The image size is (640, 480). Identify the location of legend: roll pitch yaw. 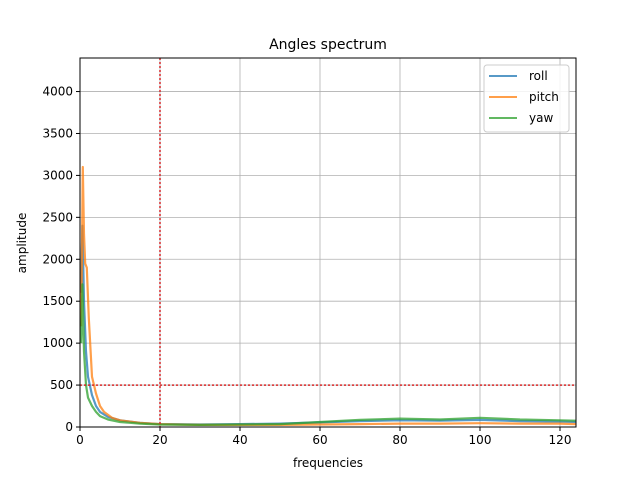
(526, 98).